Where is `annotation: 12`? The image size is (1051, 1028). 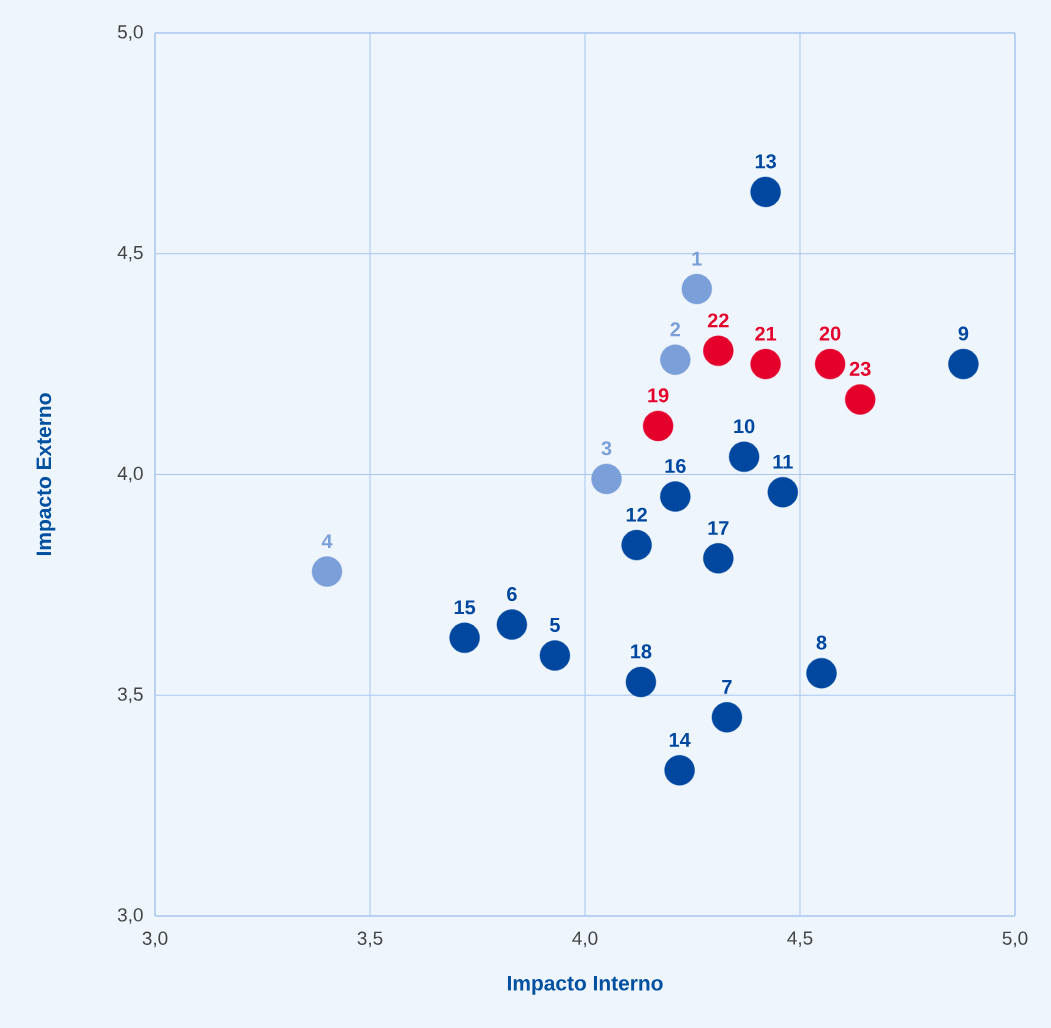
annotation: 12 is located at coordinates (636, 514).